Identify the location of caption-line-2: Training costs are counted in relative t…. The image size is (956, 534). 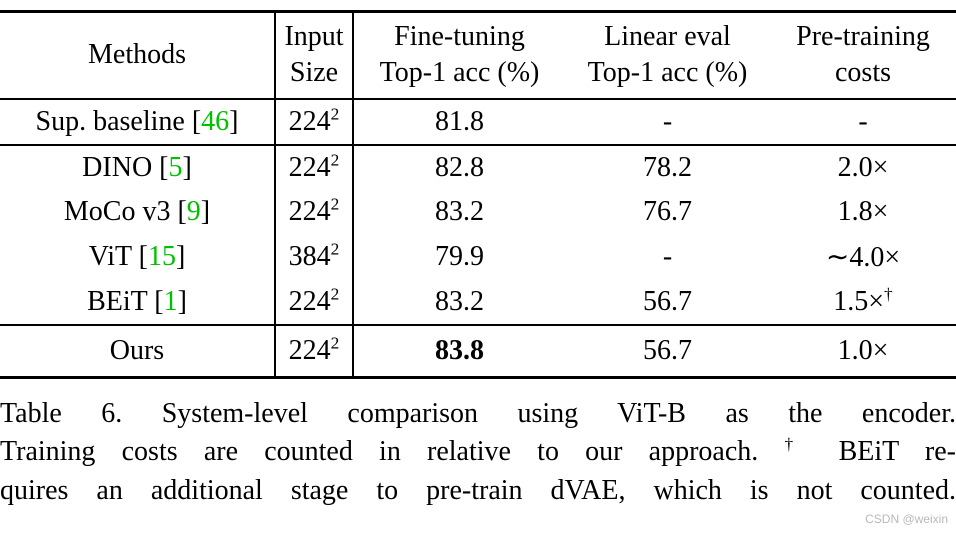
(478, 451).